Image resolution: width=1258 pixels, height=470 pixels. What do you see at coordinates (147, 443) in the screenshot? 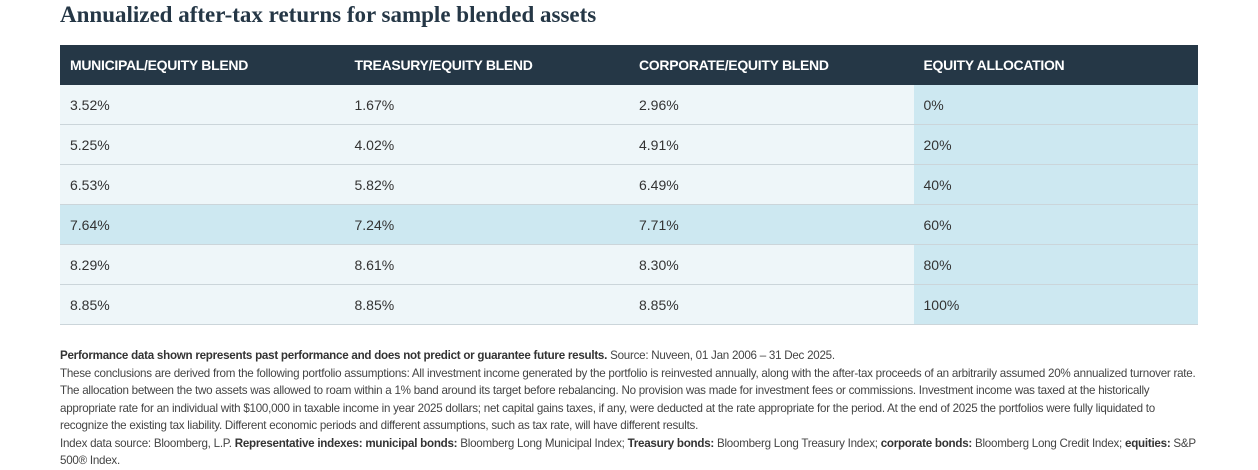
I see `footnote-text: Index data source: Bloomberg, L.P.` at bounding box center [147, 443].